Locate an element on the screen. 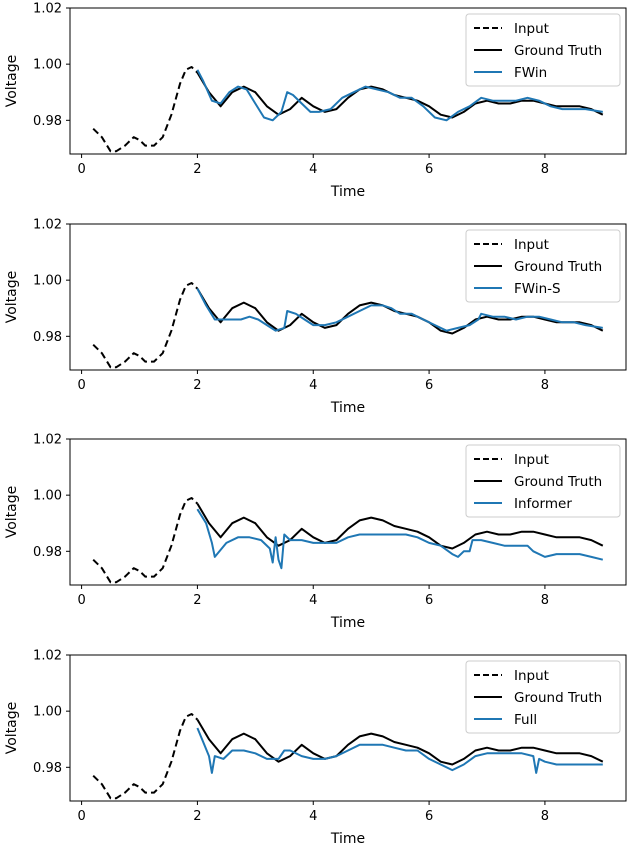 This screenshot has height=847, width=632. legend-label-prediction: Full is located at coordinates (525, 720).